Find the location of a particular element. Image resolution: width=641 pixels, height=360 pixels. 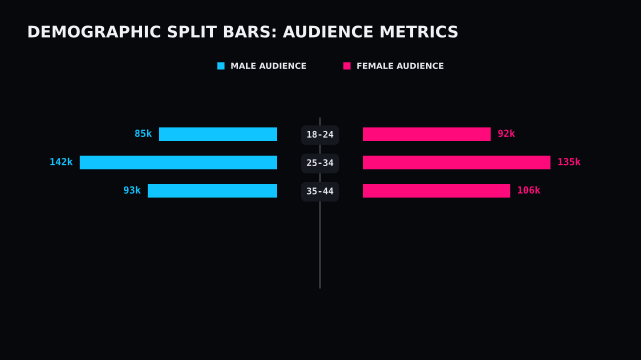

y-tick-label: 35-44 is located at coordinates (320, 191).